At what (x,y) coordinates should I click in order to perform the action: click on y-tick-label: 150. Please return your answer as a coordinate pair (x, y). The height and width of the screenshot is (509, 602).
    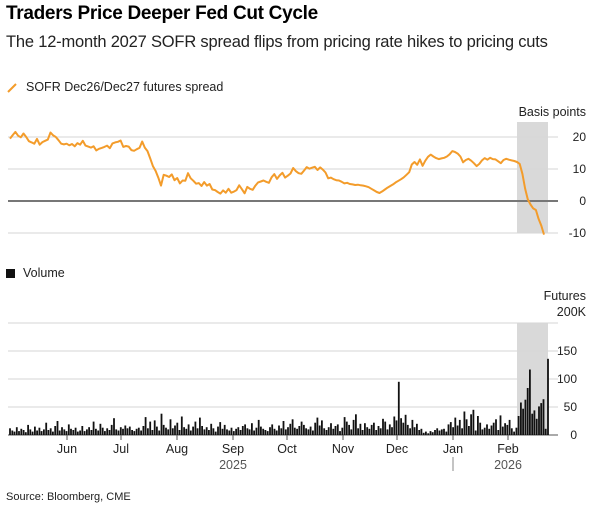
    Looking at the image, I should click on (567, 351).